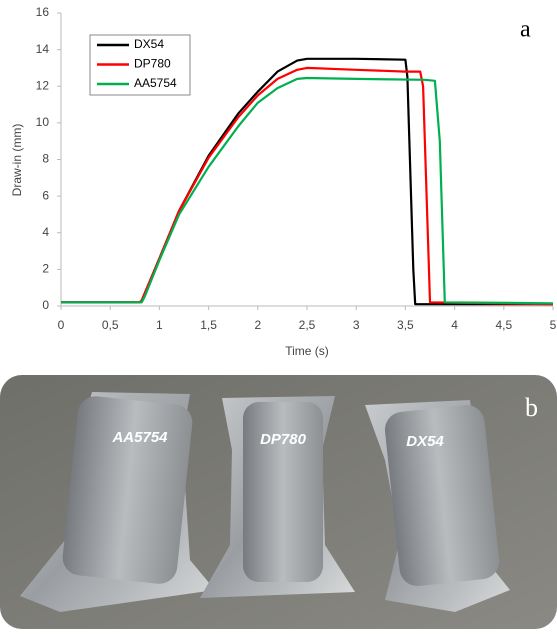  Describe the element at coordinates (45, 159) in the screenshot. I see `y-tick-label: 8` at that location.